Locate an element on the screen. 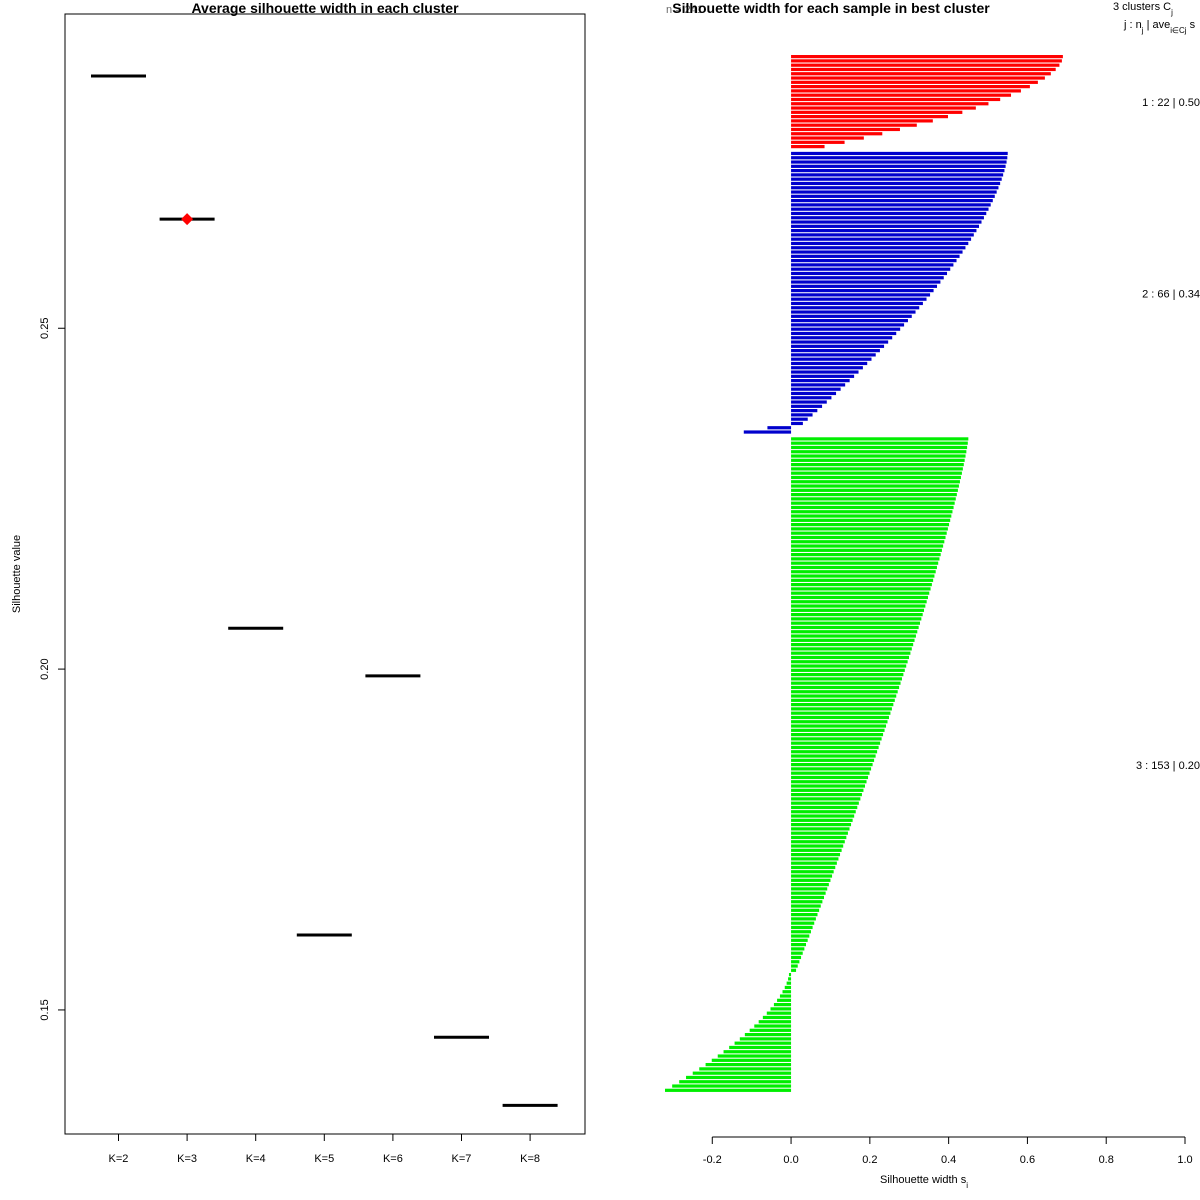 This screenshot has height=1200, width=1200. left-chart-title: Average silhouette width in each cluster is located at coordinates (325, 8).